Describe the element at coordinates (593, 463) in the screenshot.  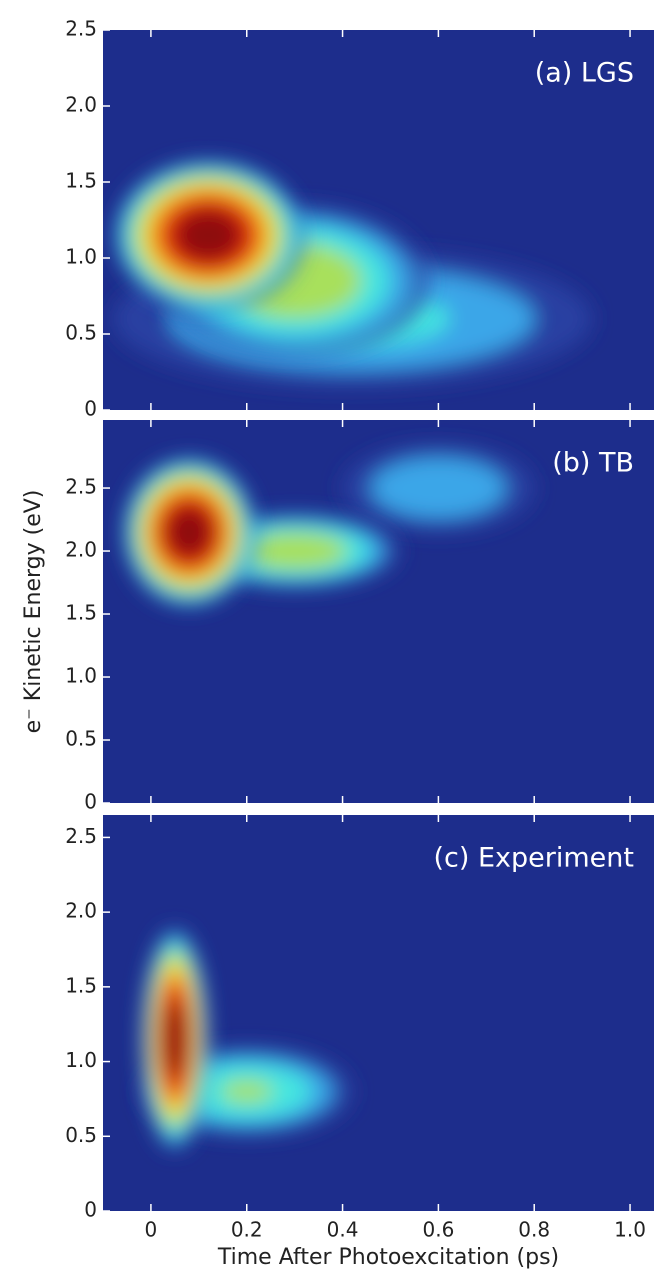
I see `panel-label: (b) TB` at that location.